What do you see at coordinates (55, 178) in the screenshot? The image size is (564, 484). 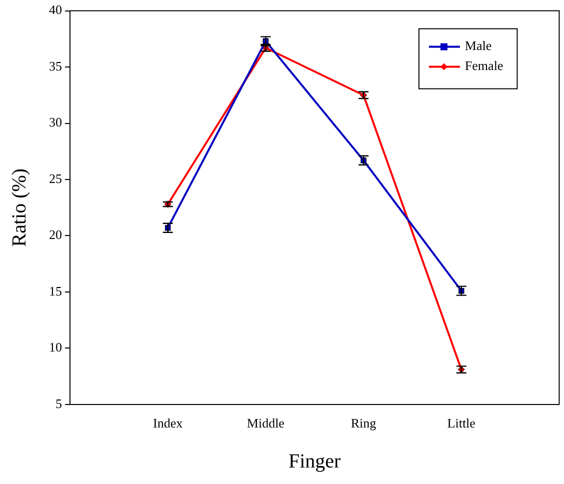 I see `y-tick-label: 25` at bounding box center [55, 178].